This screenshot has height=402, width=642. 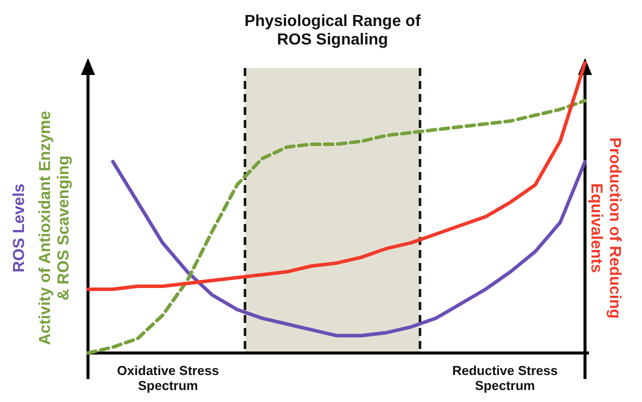 What do you see at coordinates (333, 30) in the screenshot?
I see `chart-title: Physiological Range of ROS Signaling` at bounding box center [333, 30].